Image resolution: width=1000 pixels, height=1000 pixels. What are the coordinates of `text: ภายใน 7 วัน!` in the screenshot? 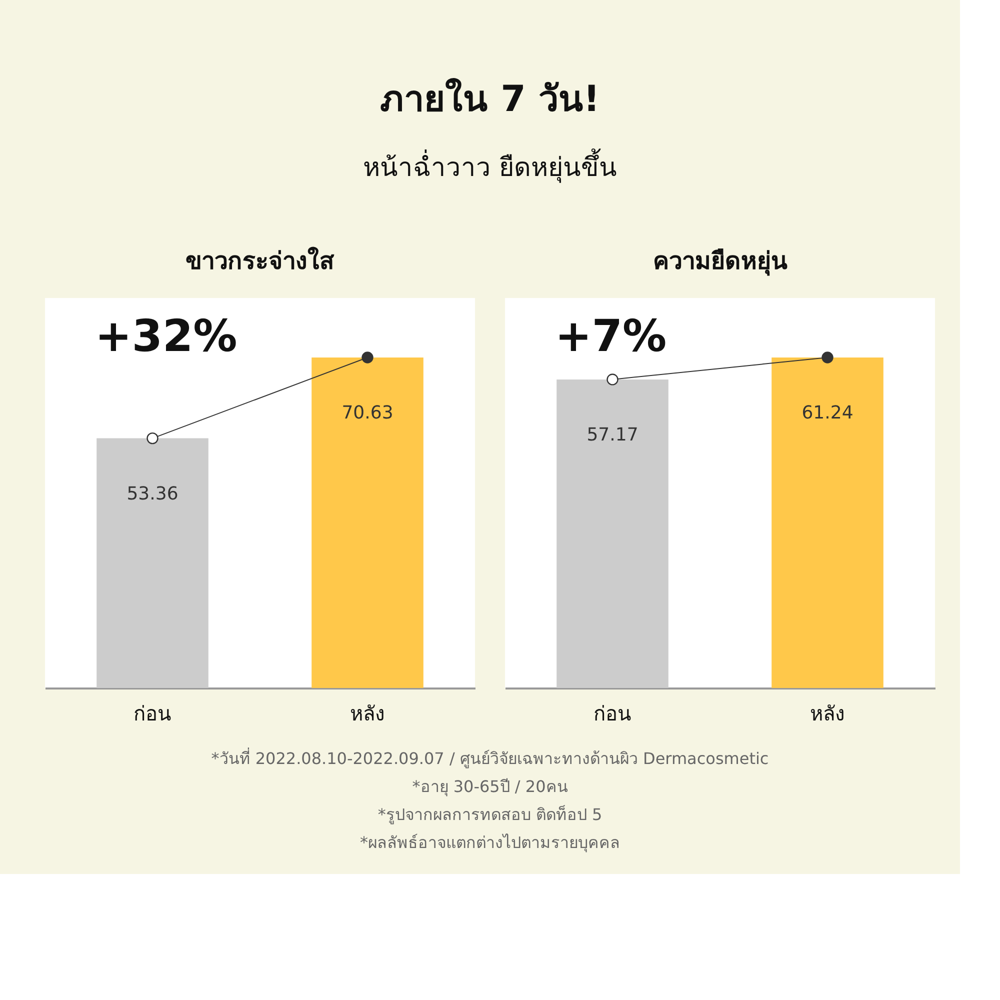 It's located at (490, 98).